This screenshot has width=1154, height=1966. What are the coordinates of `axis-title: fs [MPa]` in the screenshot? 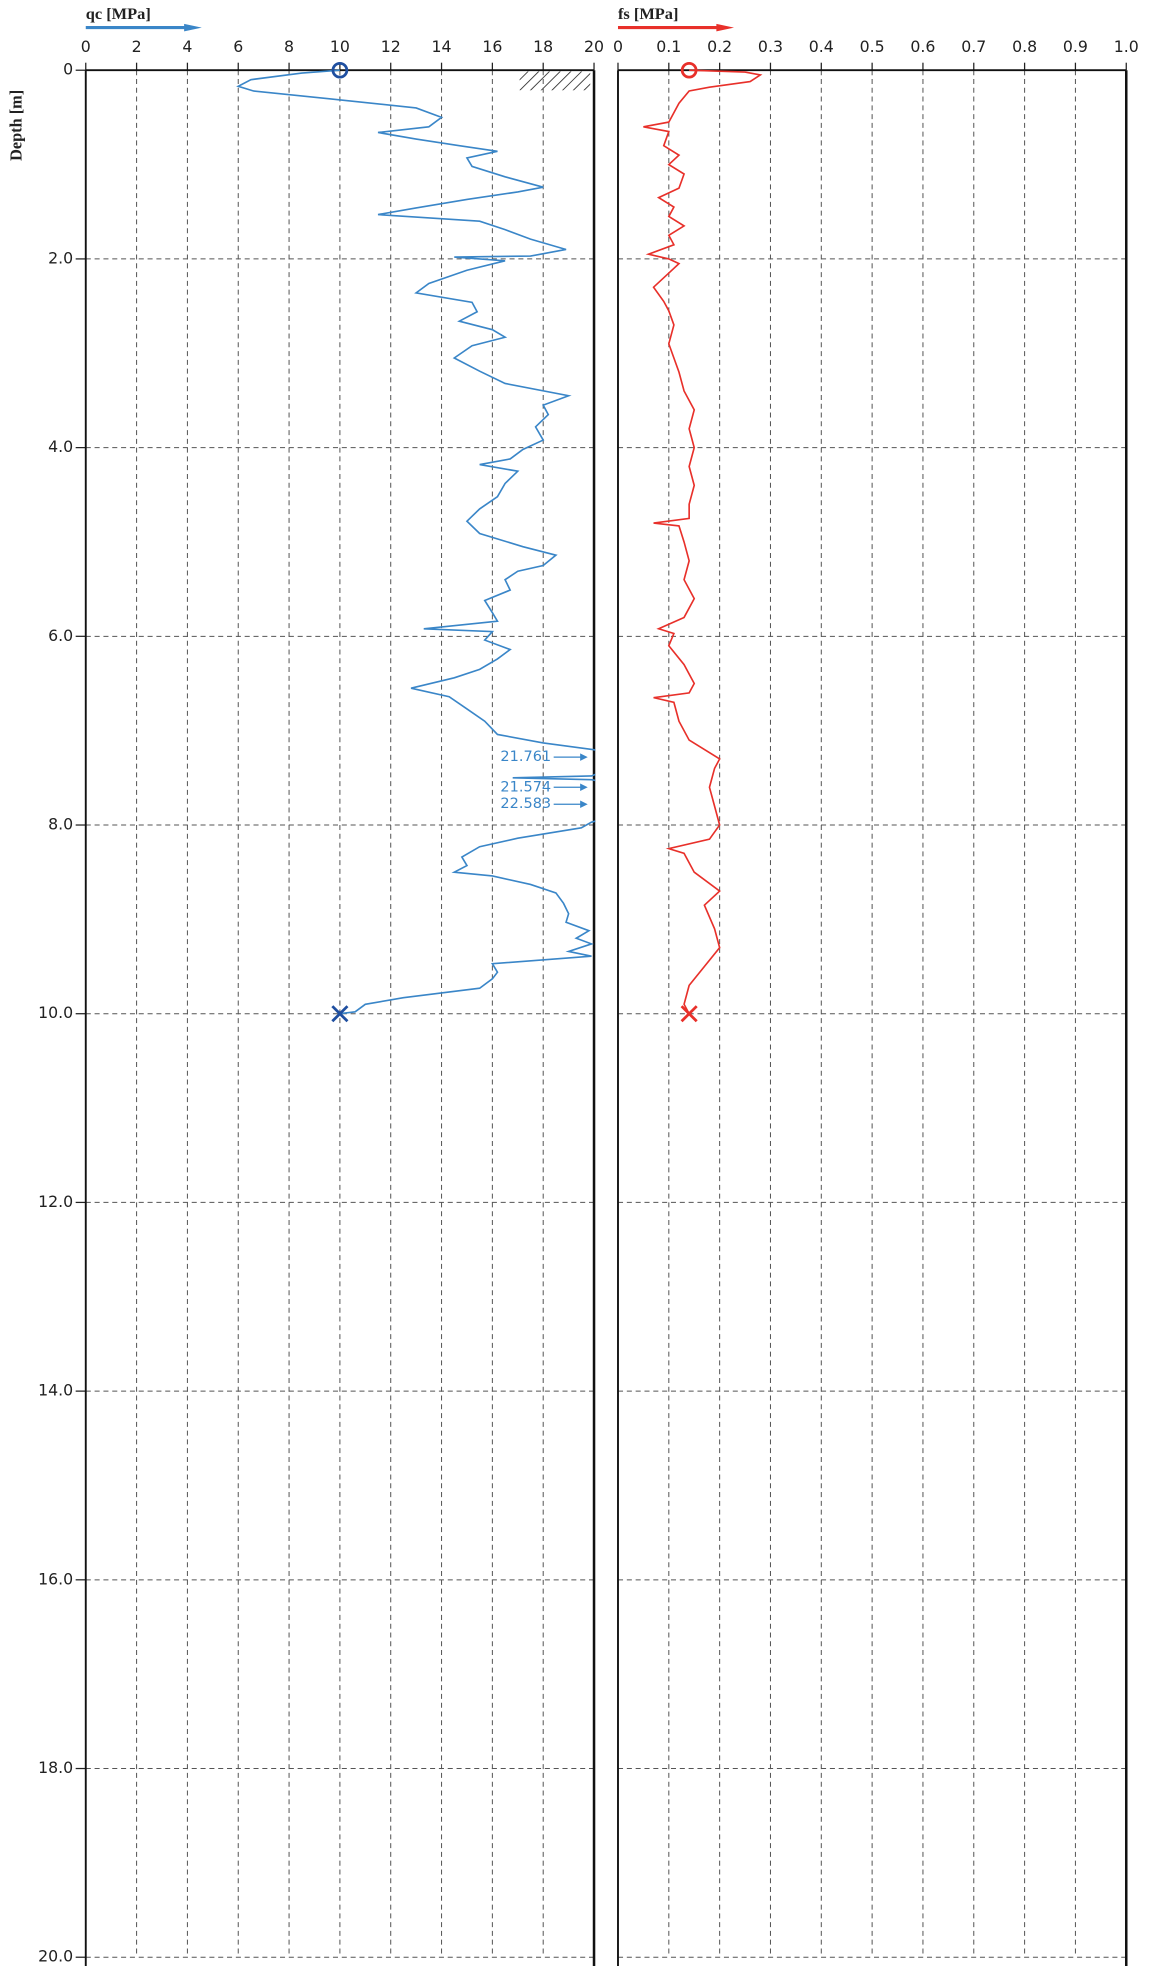 It's located at (648, 13).